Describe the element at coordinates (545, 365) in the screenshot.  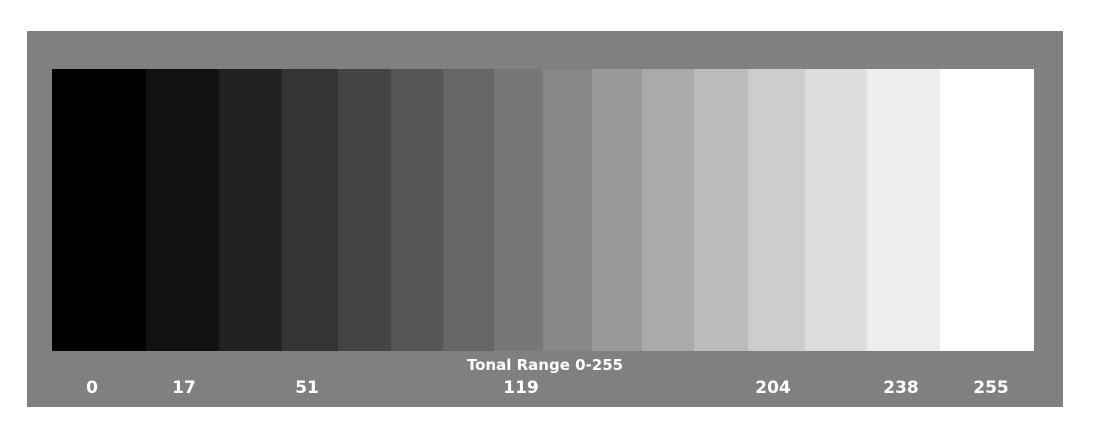
I see `tonal-range-caption: Tonal Range 0-255` at that location.